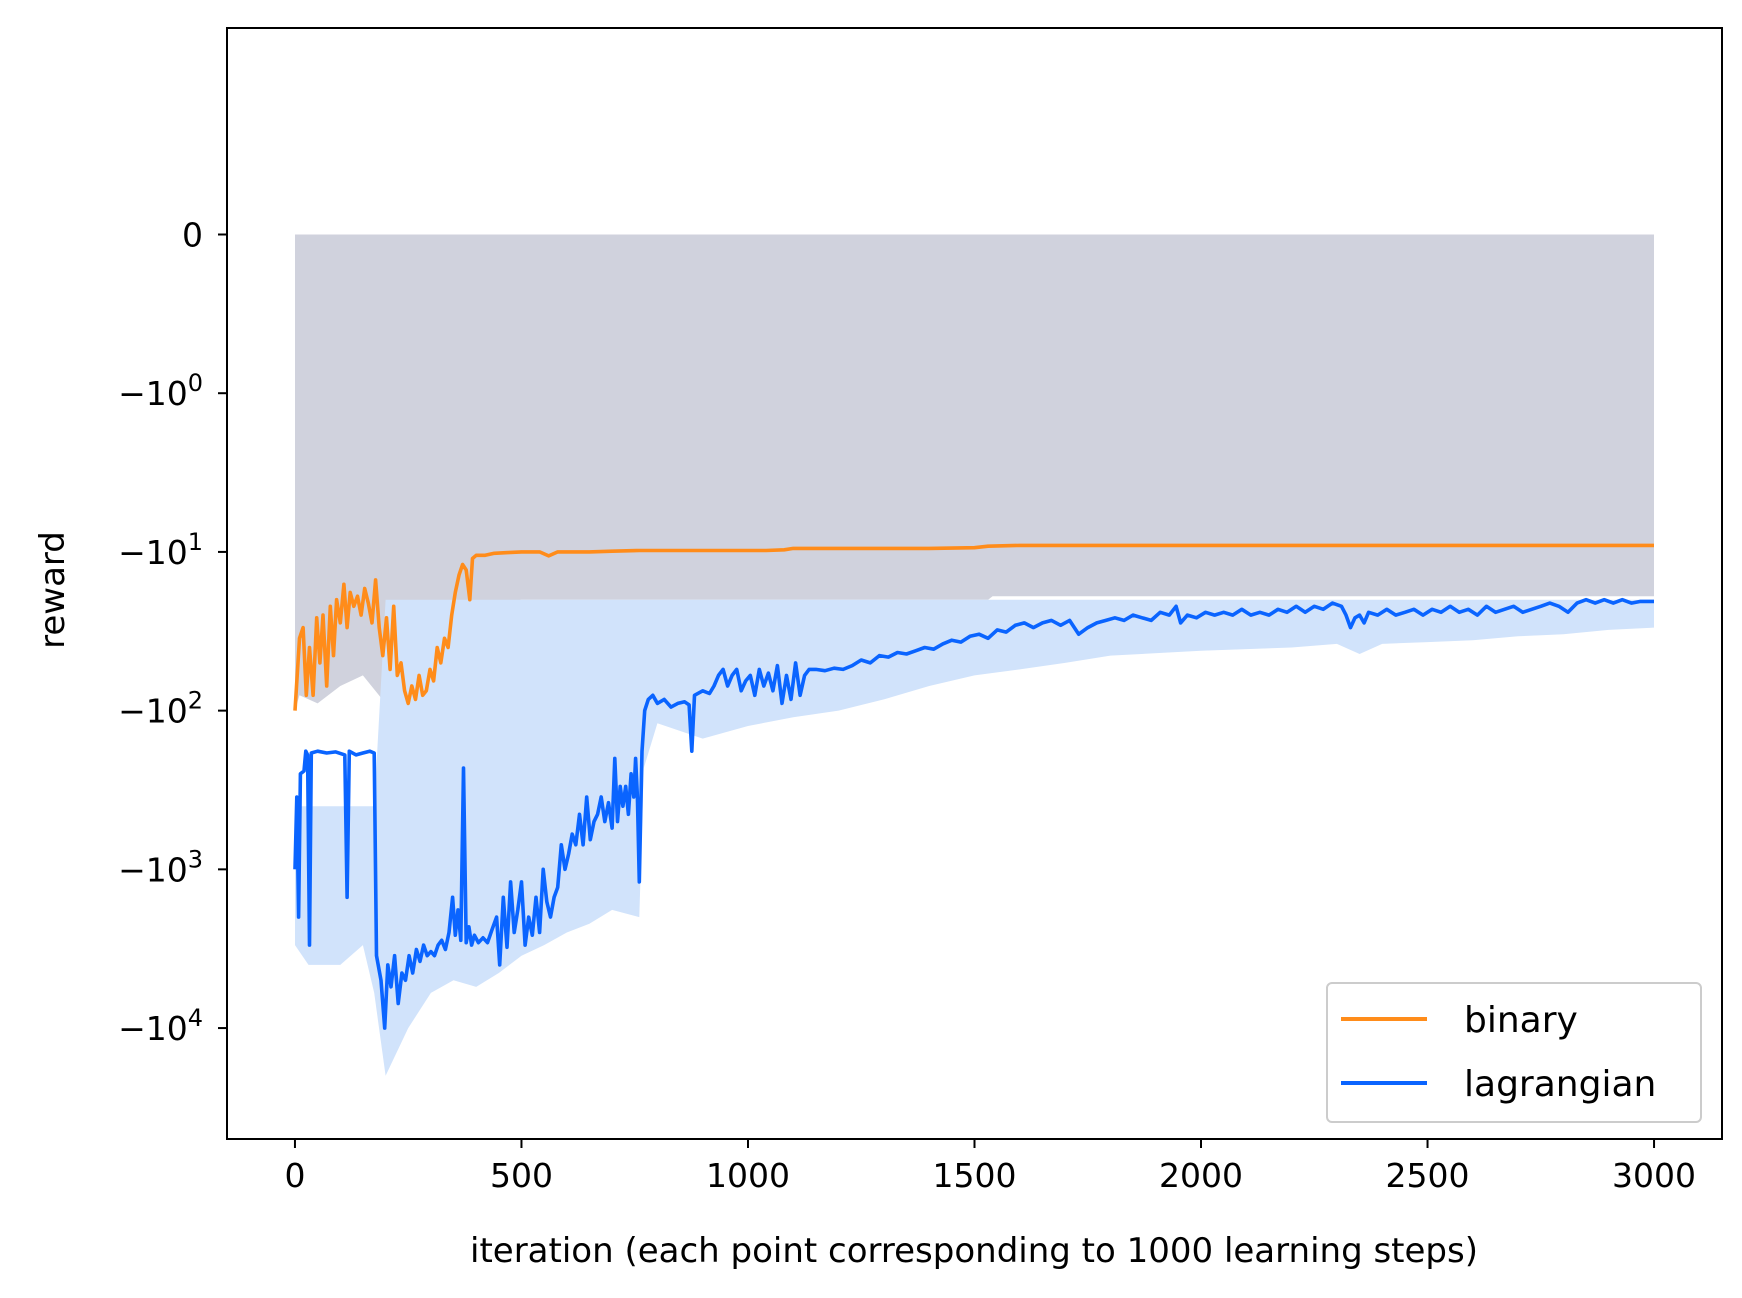 Image resolution: width=1742 pixels, height=1298 pixels. Describe the element at coordinates (521, 1175) in the screenshot. I see `x-tick-label: 500` at that location.